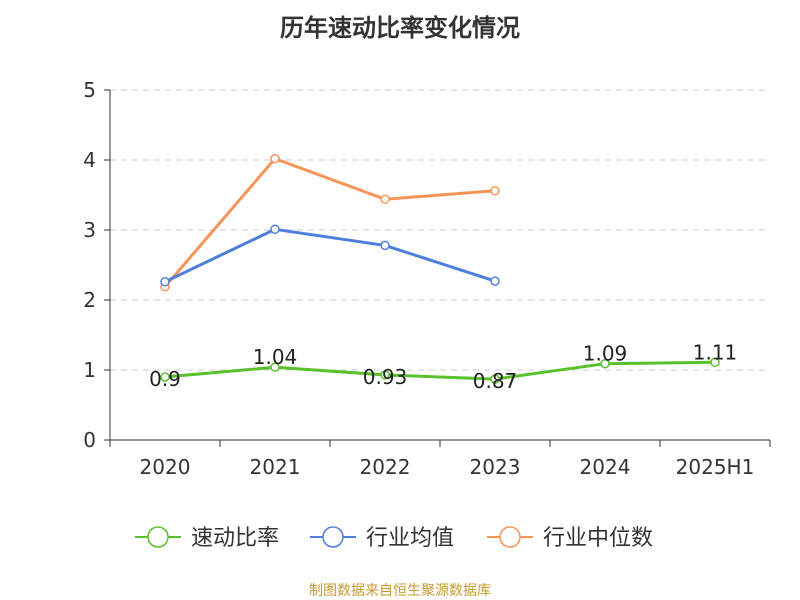 The width and height of the screenshot is (800, 600). What do you see at coordinates (410, 538) in the screenshot?
I see `legend-label: 行业均值` at bounding box center [410, 538].